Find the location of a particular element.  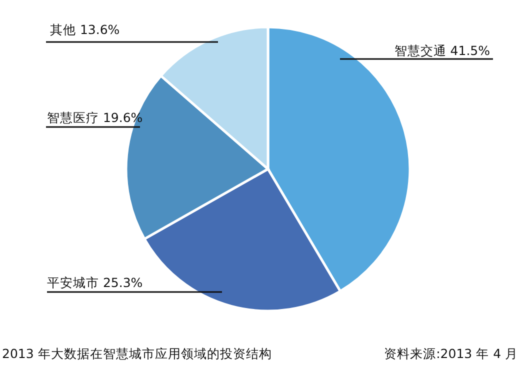

slice-label: 智慧交通 41.5% is located at coordinates (442, 50).